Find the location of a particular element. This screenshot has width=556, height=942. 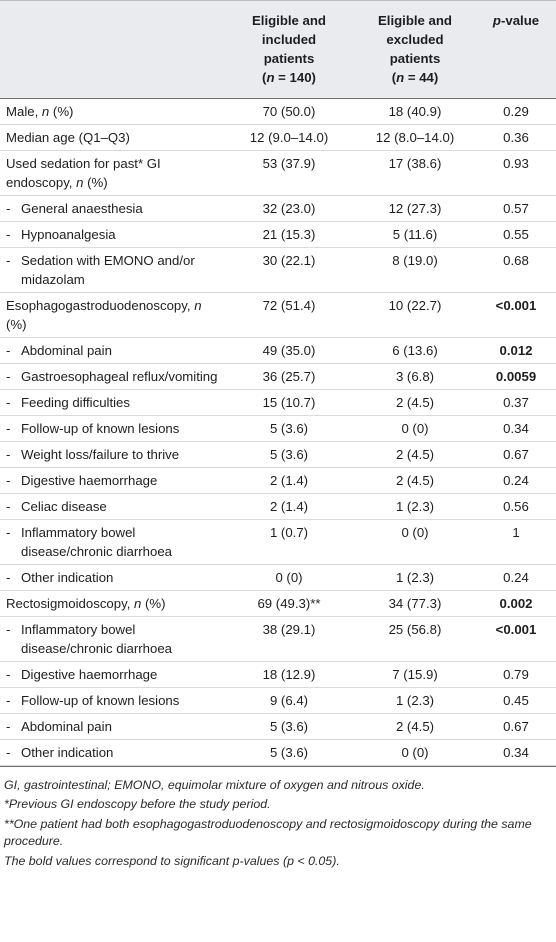

excluded-value: 17 (38.6) is located at coordinates (415, 173).